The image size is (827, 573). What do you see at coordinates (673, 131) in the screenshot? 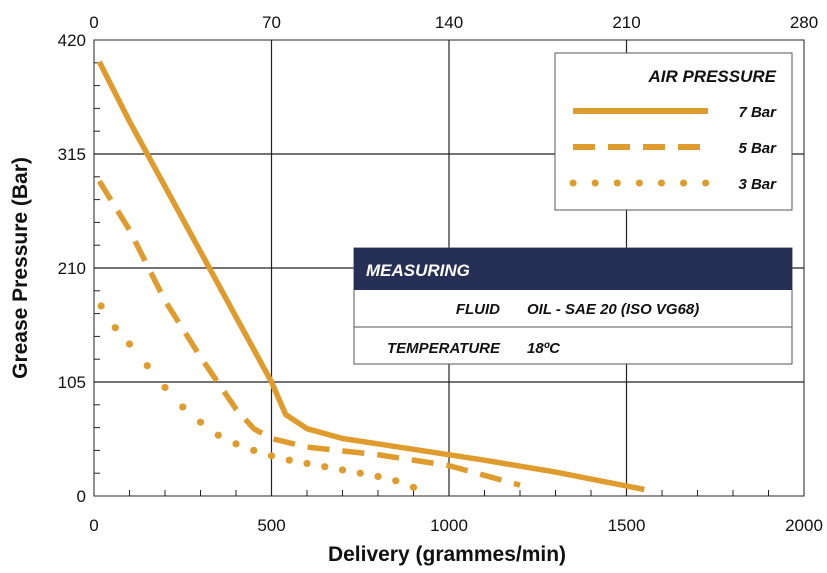
I see `legend: AIR PRESSURE 7 Bar 5 Bar 3 Bar` at bounding box center [673, 131].